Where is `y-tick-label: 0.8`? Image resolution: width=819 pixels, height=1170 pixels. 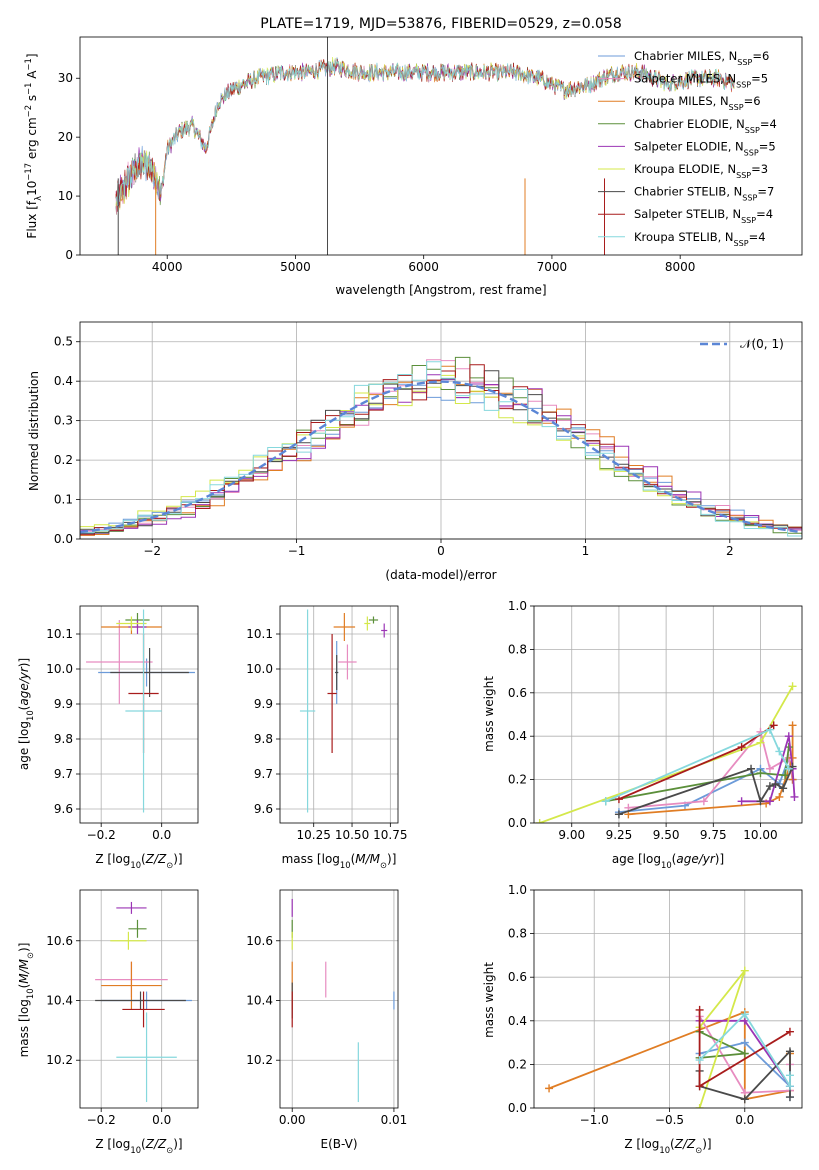
y-tick-label: 0.8 is located at coordinates (517, 649).